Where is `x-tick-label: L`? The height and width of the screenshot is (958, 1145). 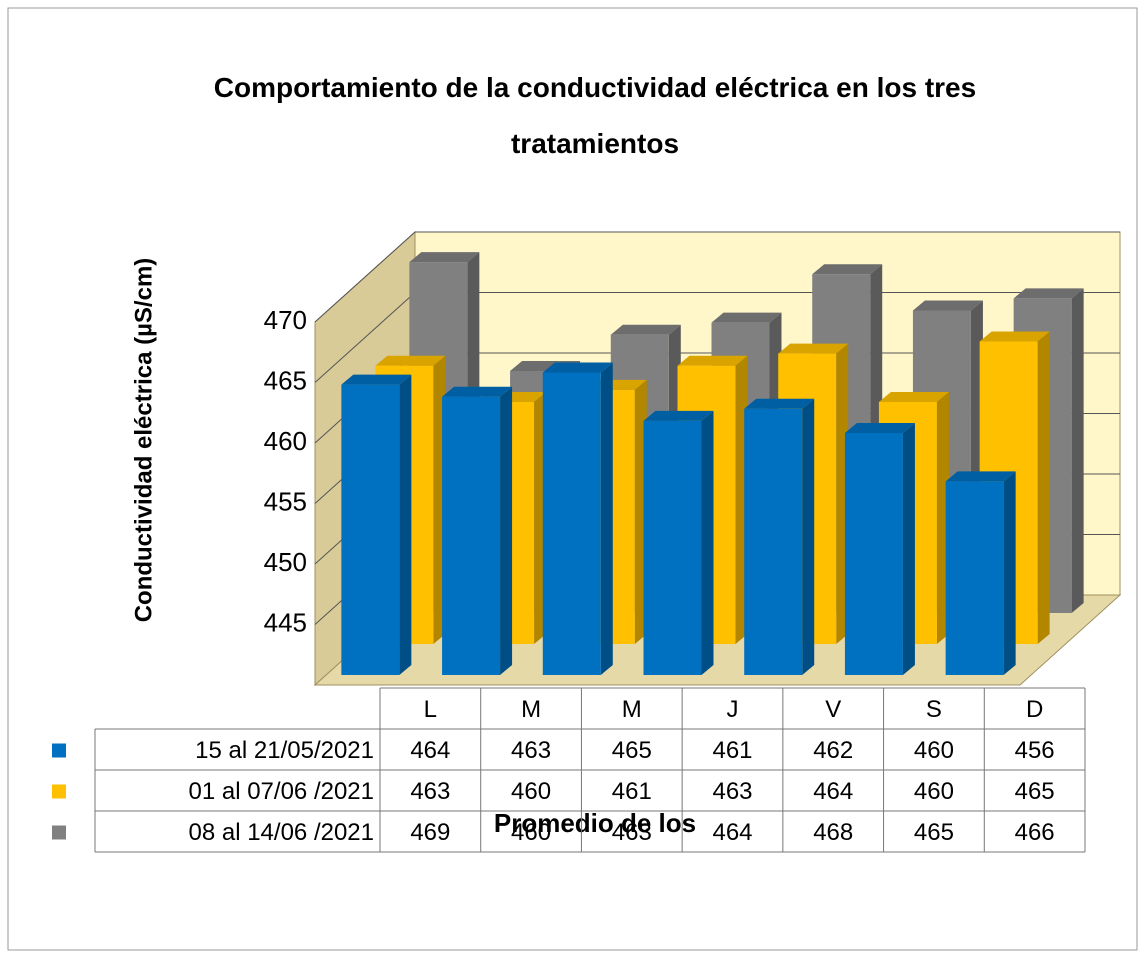 x-tick-label: L is located at coordinates (430, 709).